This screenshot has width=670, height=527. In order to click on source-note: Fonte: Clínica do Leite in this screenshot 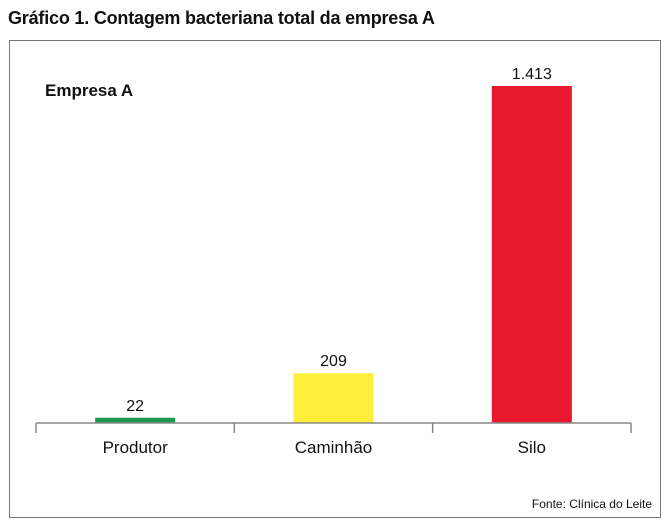, I will do `click(591, 504)`.